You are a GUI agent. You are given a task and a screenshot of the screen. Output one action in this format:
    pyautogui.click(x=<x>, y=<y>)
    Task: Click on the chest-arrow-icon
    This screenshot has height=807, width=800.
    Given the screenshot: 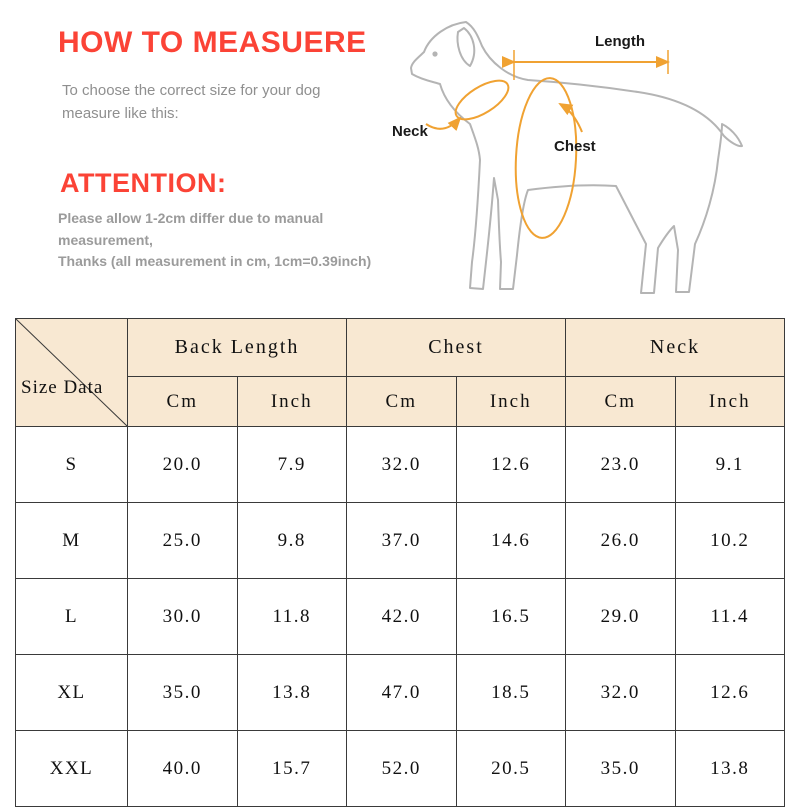 What is the action you would take?
    pyautogui.click(x=570, y=118)
    